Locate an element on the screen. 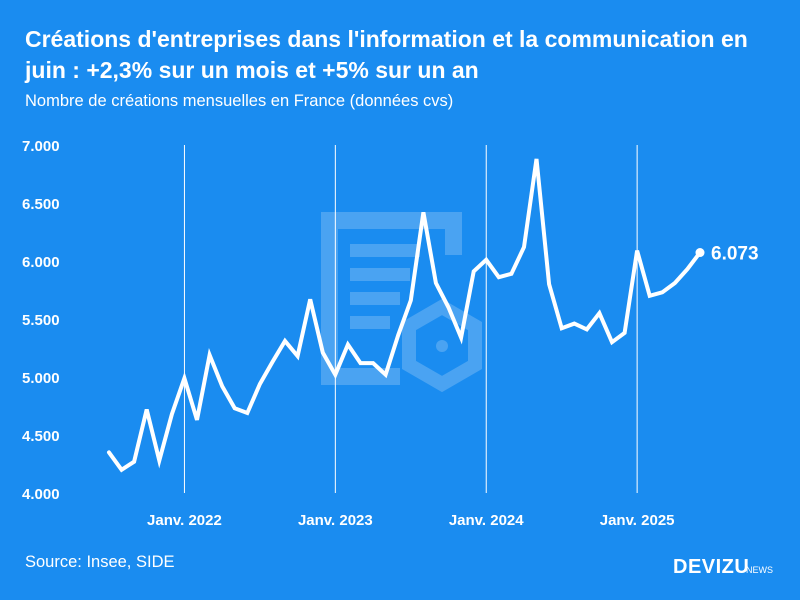  brand-logo: DEVIZU is located at coordinates (711, 567).